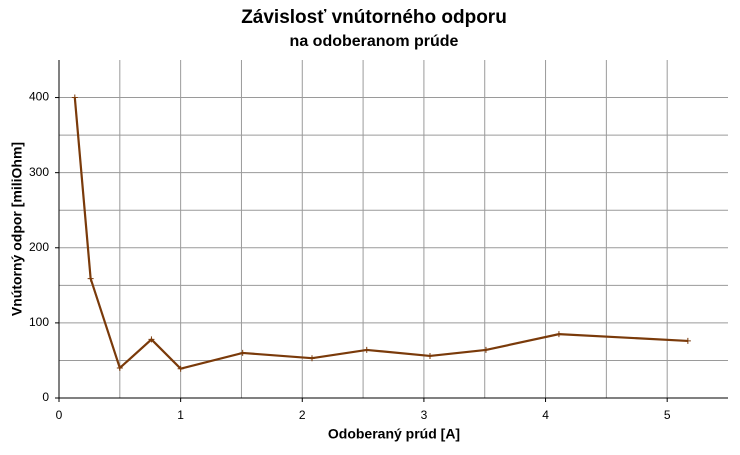  I want to click on chart-subtitle: na odoberanom prúde, so click(374, 41).